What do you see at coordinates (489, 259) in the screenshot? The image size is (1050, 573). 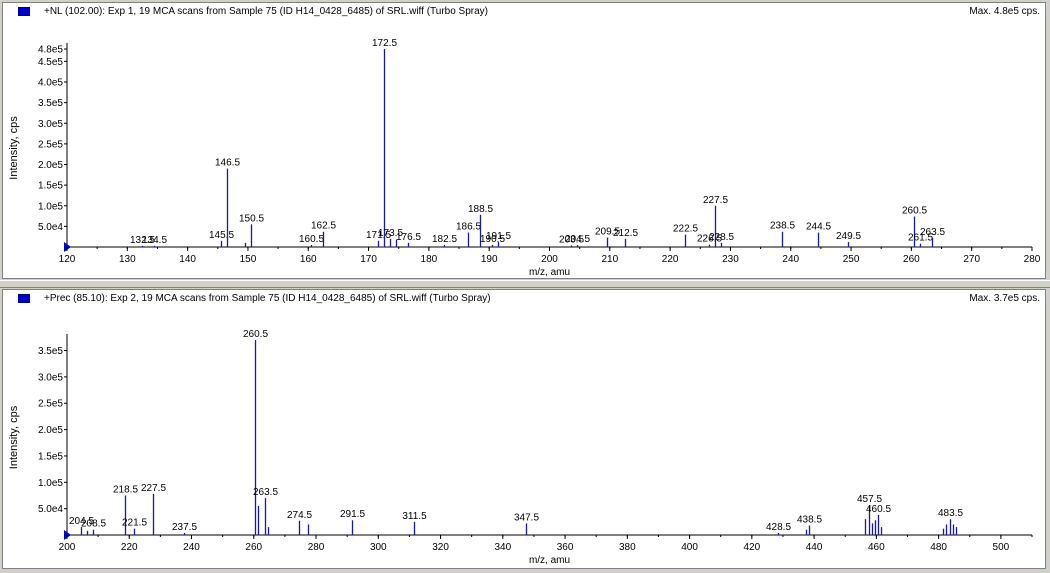 I see `x-tick-label: 190` at bounding box center [489, 259].